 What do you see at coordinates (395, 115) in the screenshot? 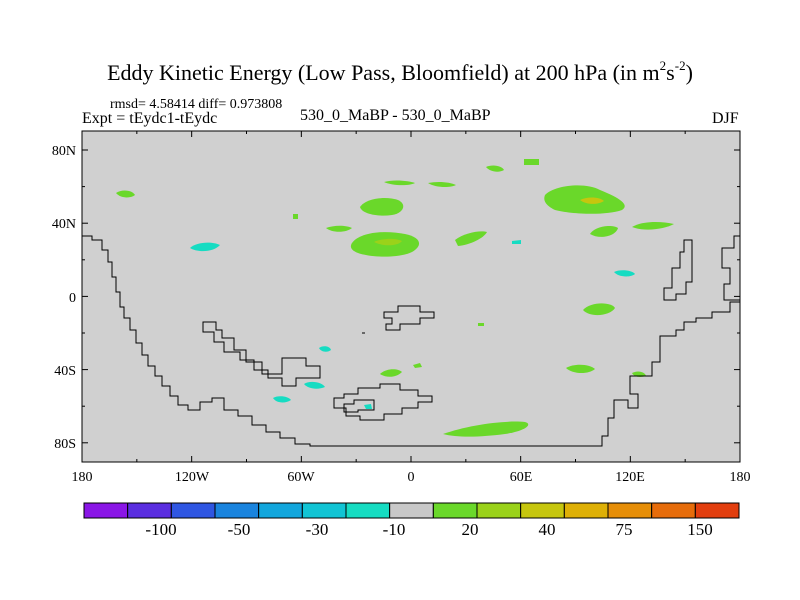
I see `center-label: 530_0_MaBP - 530_0_MaBP` at bounding box center [395, 115].